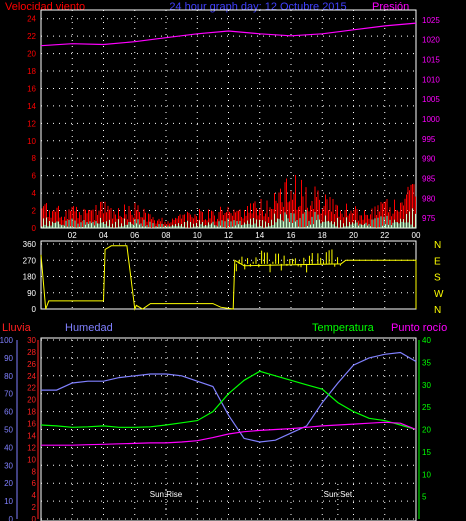  What do you see at coordinates (228, 235) in the screenshot?
I see `time-tick: 12` at bounding box center [228, 235].